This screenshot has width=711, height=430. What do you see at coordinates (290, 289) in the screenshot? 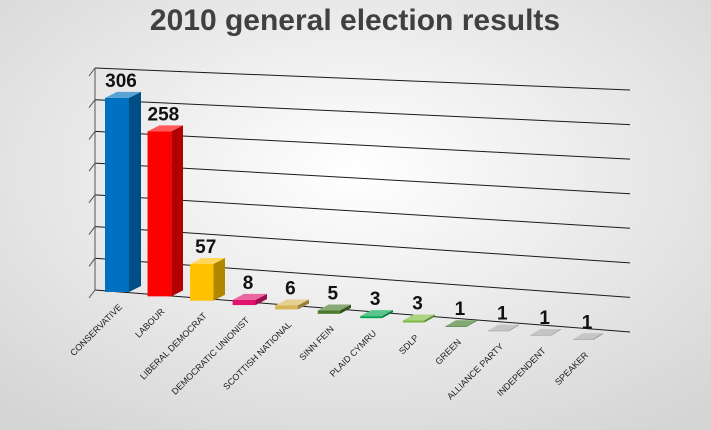
I see `data-label: 6` at bounding box center [290, 289].